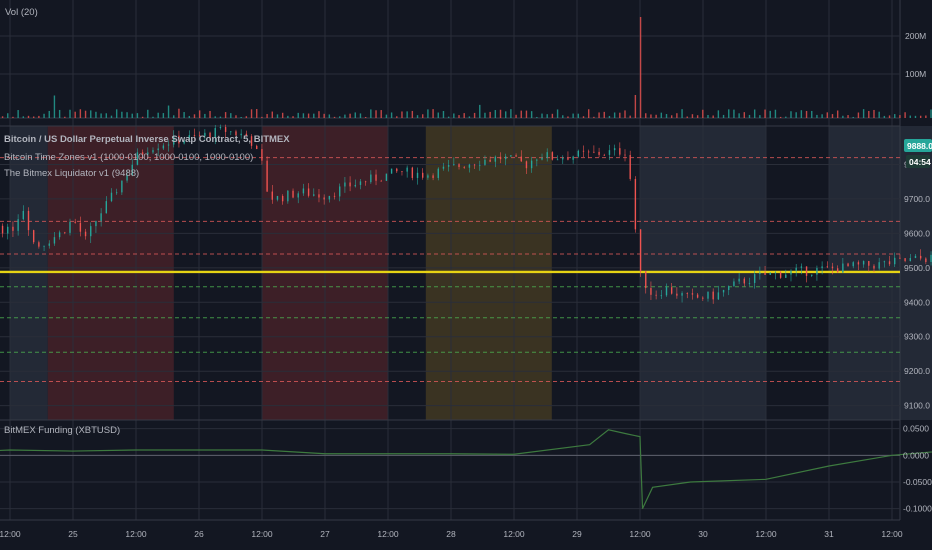 The image size is (932, 550). Describe the element at coordinates (62, 430) in the screenshot. I see `funding-label: BitMEX Funding (XBTUSD)` at that location.